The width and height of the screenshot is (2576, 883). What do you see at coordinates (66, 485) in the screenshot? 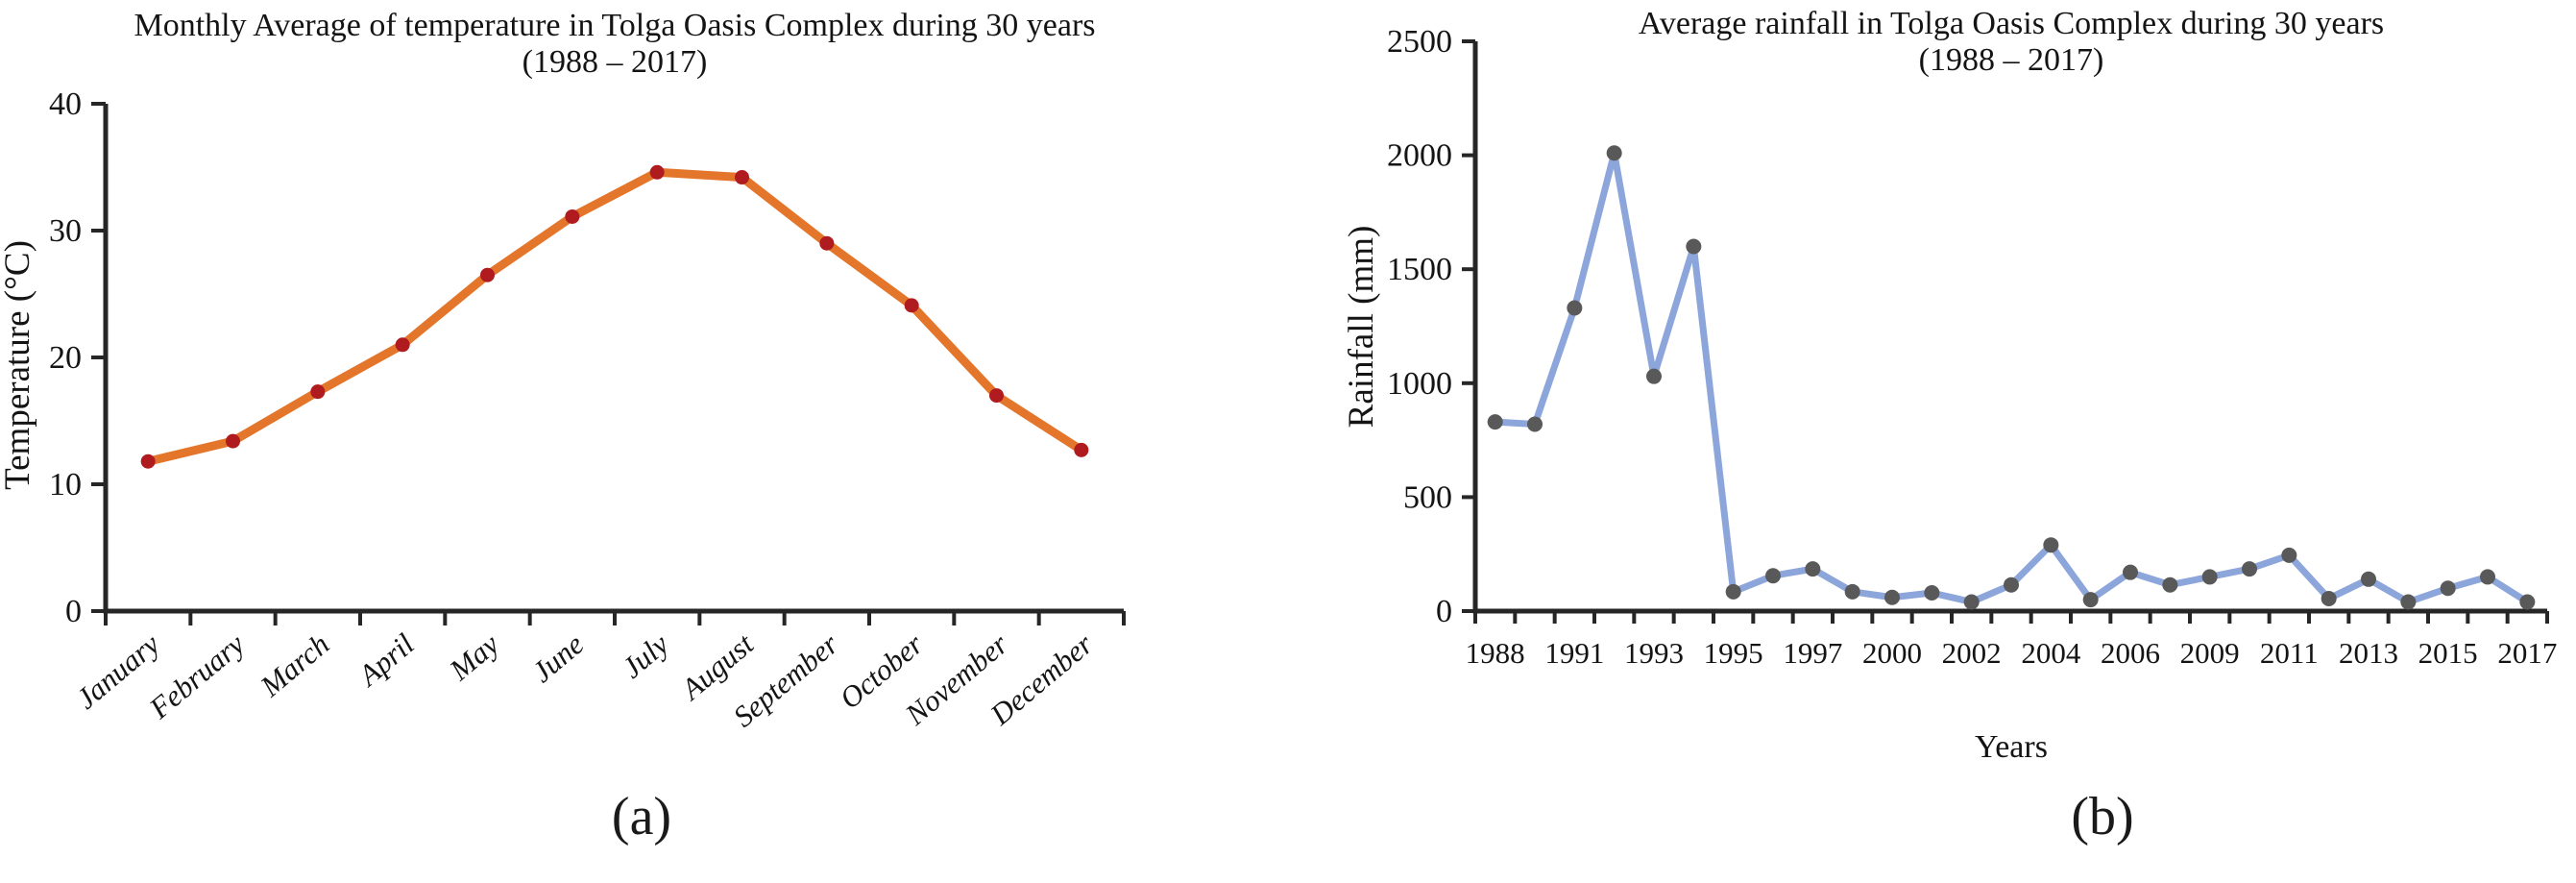
I see `y-axis-tick-label: 10` at bounding box center [66, 485].